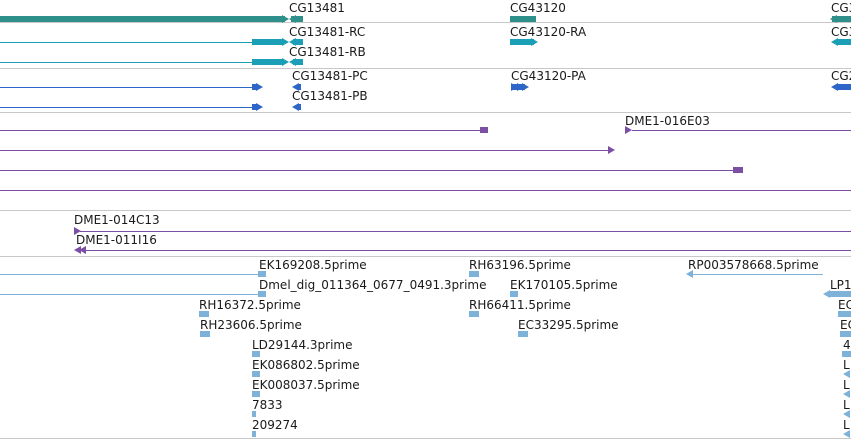  Describe the element at coordinates (667, 121) in the screenshot. I see `clone-label: DME1-016E03` at that location.